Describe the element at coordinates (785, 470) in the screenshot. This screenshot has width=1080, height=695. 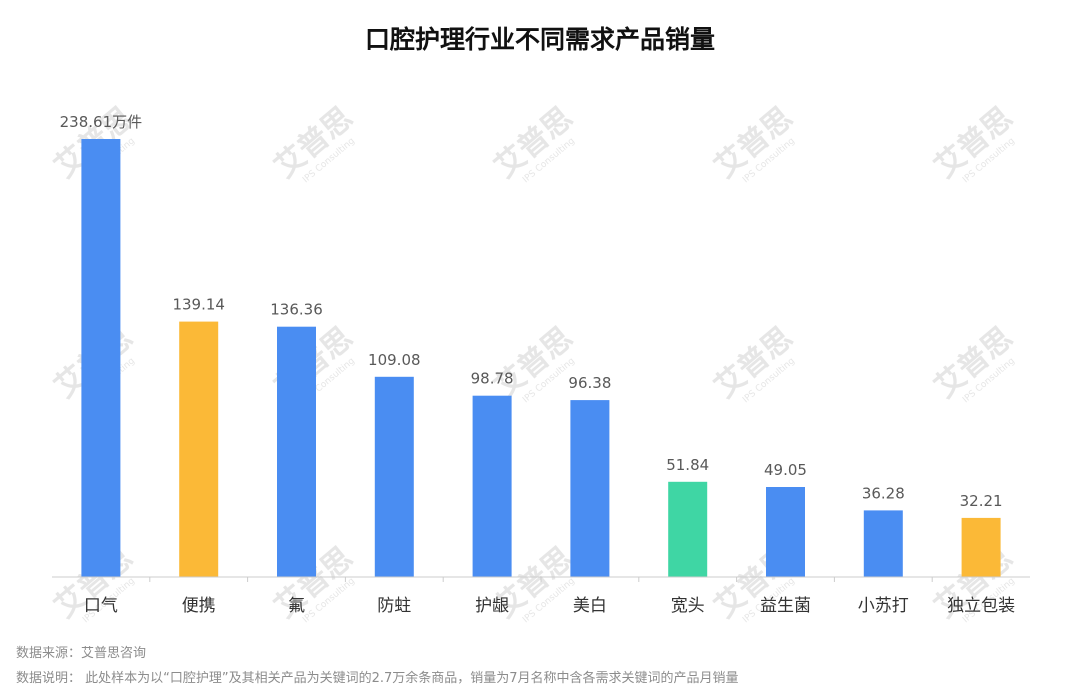
I see `data-label: 49.05` at that location.